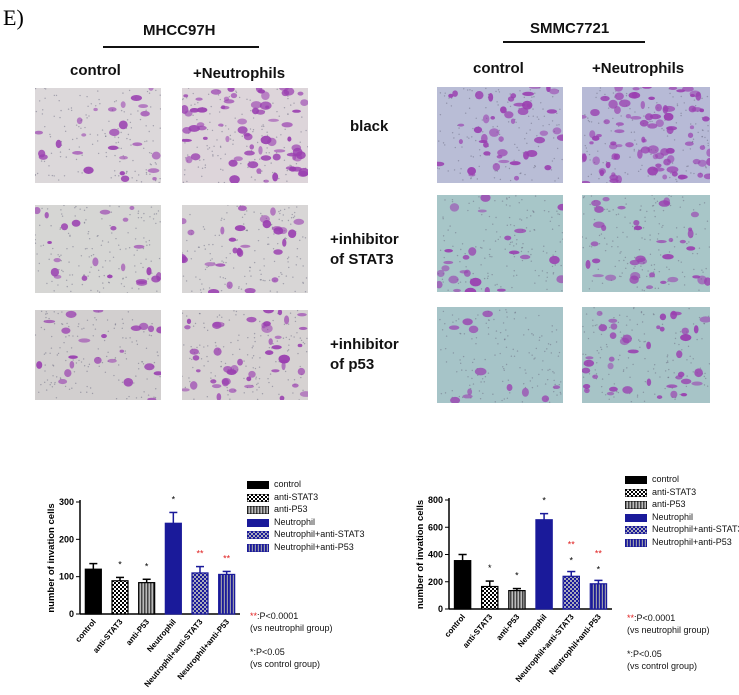  Describe the element at coordinates (544, 564) in the screenshot. I see `bar-Neutrophil` at that location.